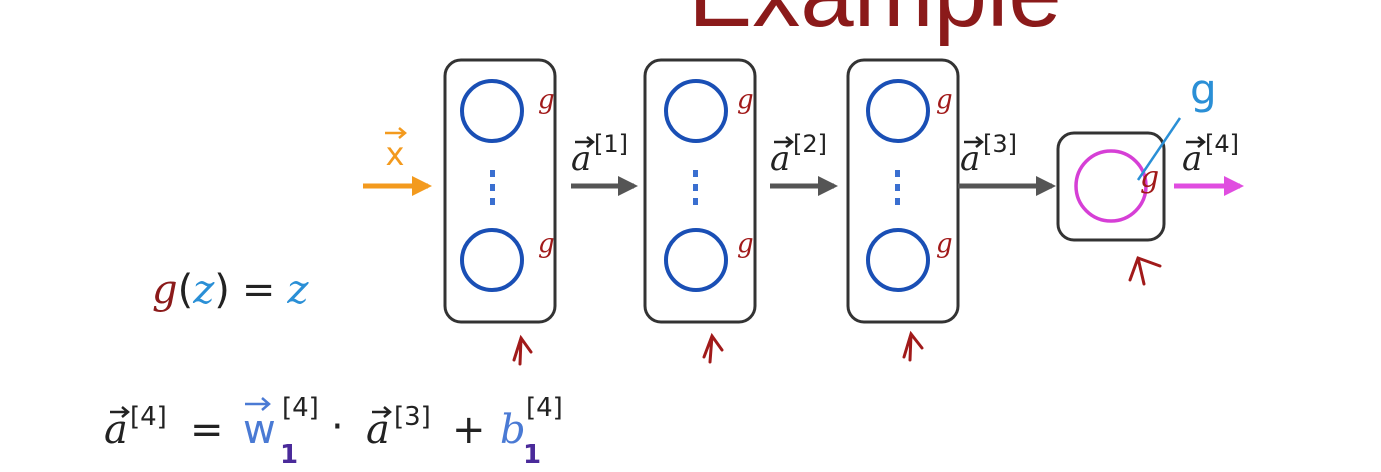  Describe the element at coordinates (913, 346) in the screenshot. I see `layer-3-handwritten-arrow` at that location.